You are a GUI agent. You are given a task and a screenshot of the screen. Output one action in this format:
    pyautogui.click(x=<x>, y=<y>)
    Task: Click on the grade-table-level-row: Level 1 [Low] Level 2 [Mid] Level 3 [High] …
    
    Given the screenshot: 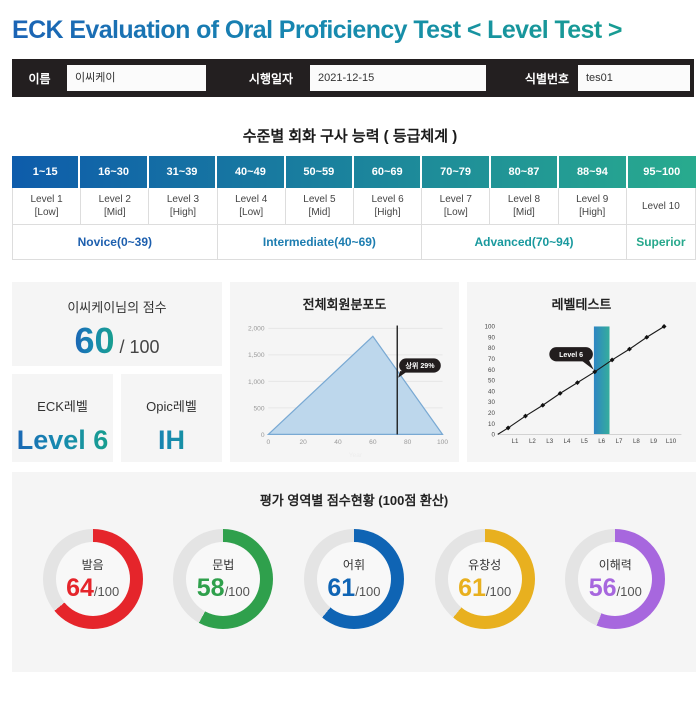 What is the action you would take?
    pyautogui.click(x=354, y=206)
    